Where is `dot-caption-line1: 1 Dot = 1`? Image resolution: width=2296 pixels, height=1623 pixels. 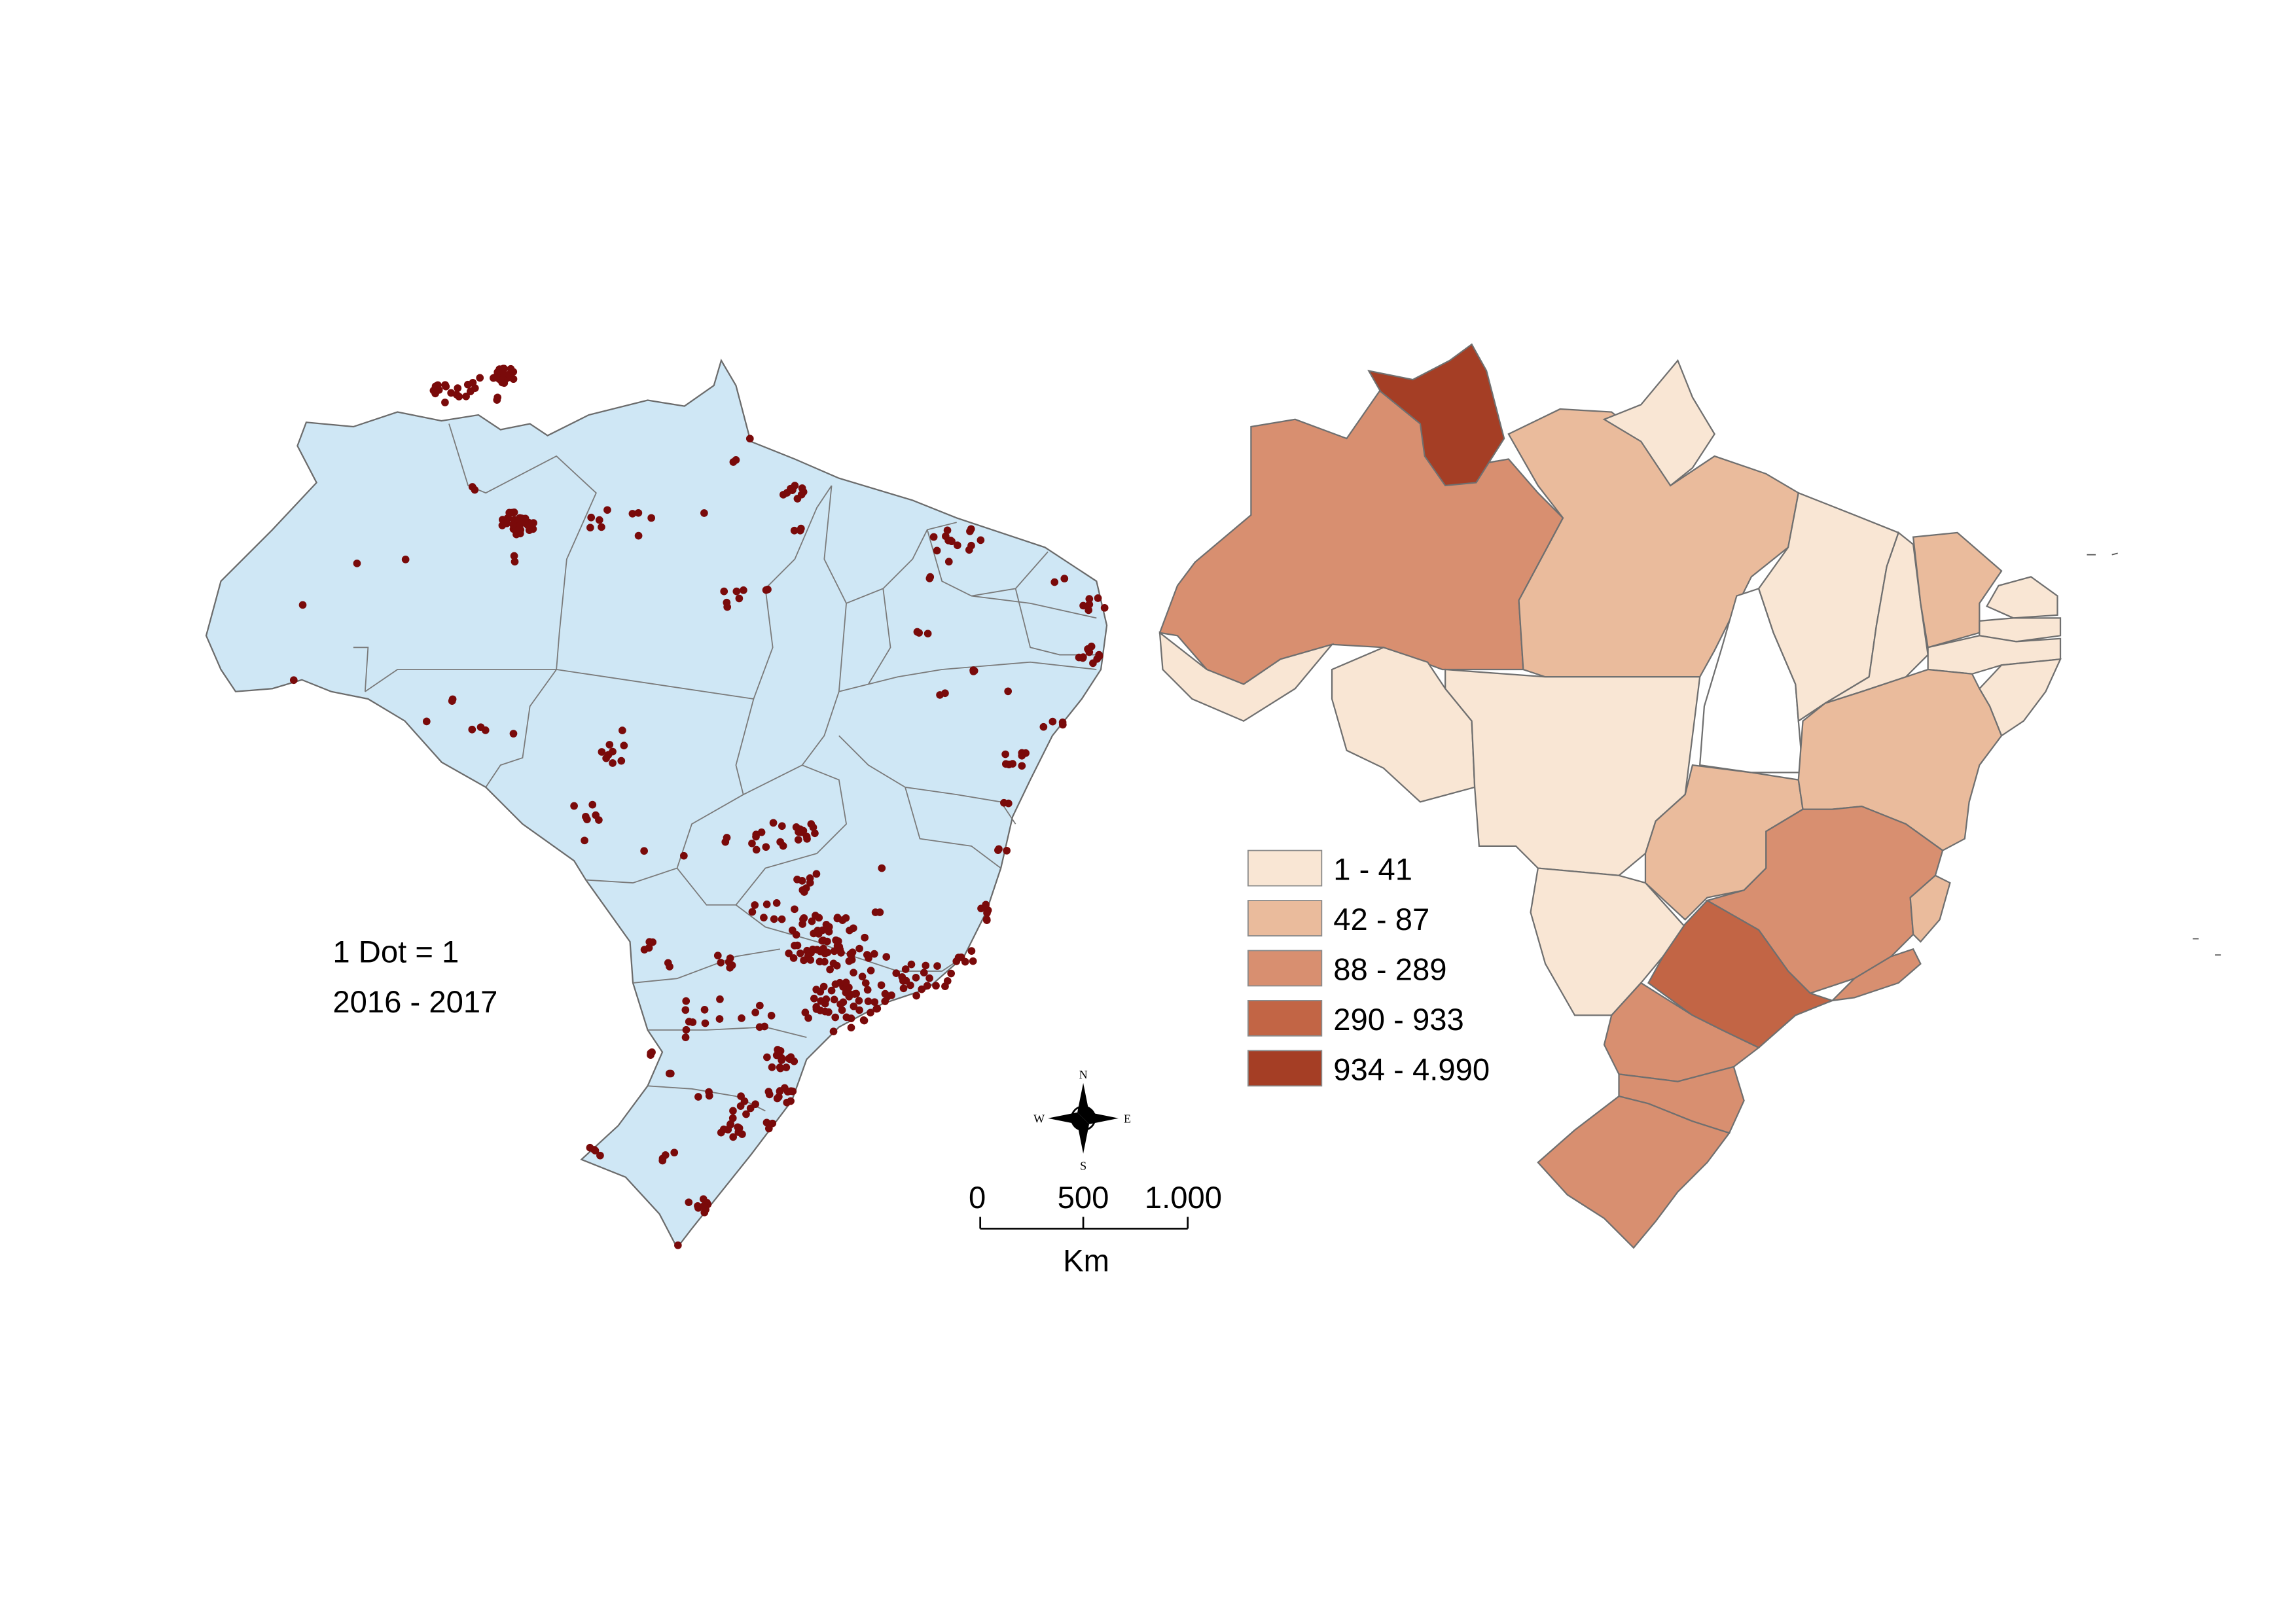
dot-caption-line1: 1 Dot = 1 is located at coordinates (395, 952).